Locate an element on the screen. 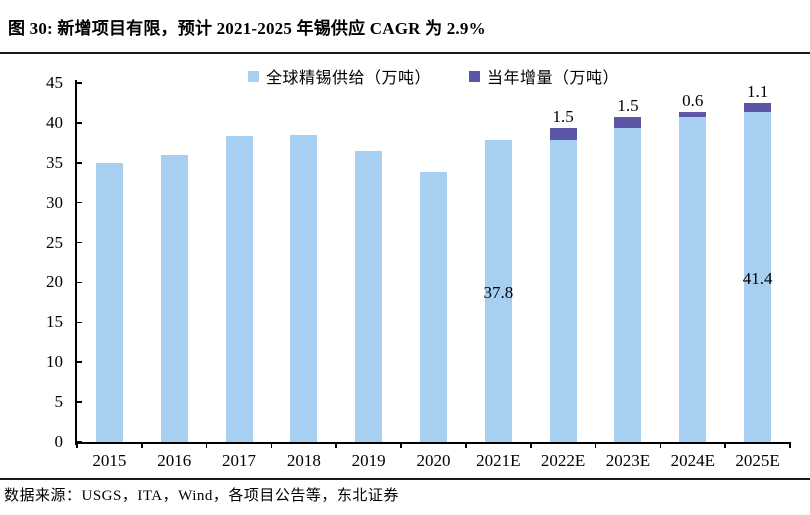 The width and height of the screenshot is (810, 515). bar-supply-2019 is located at coordinates (369, 296).